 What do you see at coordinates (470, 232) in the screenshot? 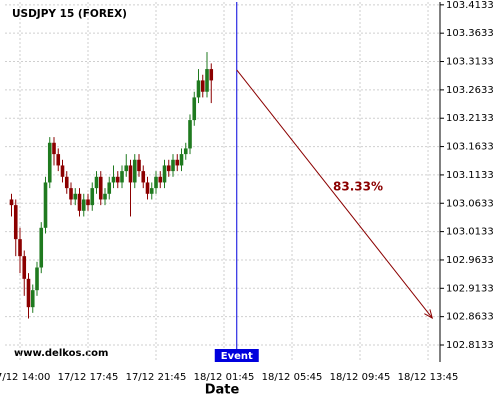
I see `y-tick-label: 103.0133` at bounding box center [470, 232].